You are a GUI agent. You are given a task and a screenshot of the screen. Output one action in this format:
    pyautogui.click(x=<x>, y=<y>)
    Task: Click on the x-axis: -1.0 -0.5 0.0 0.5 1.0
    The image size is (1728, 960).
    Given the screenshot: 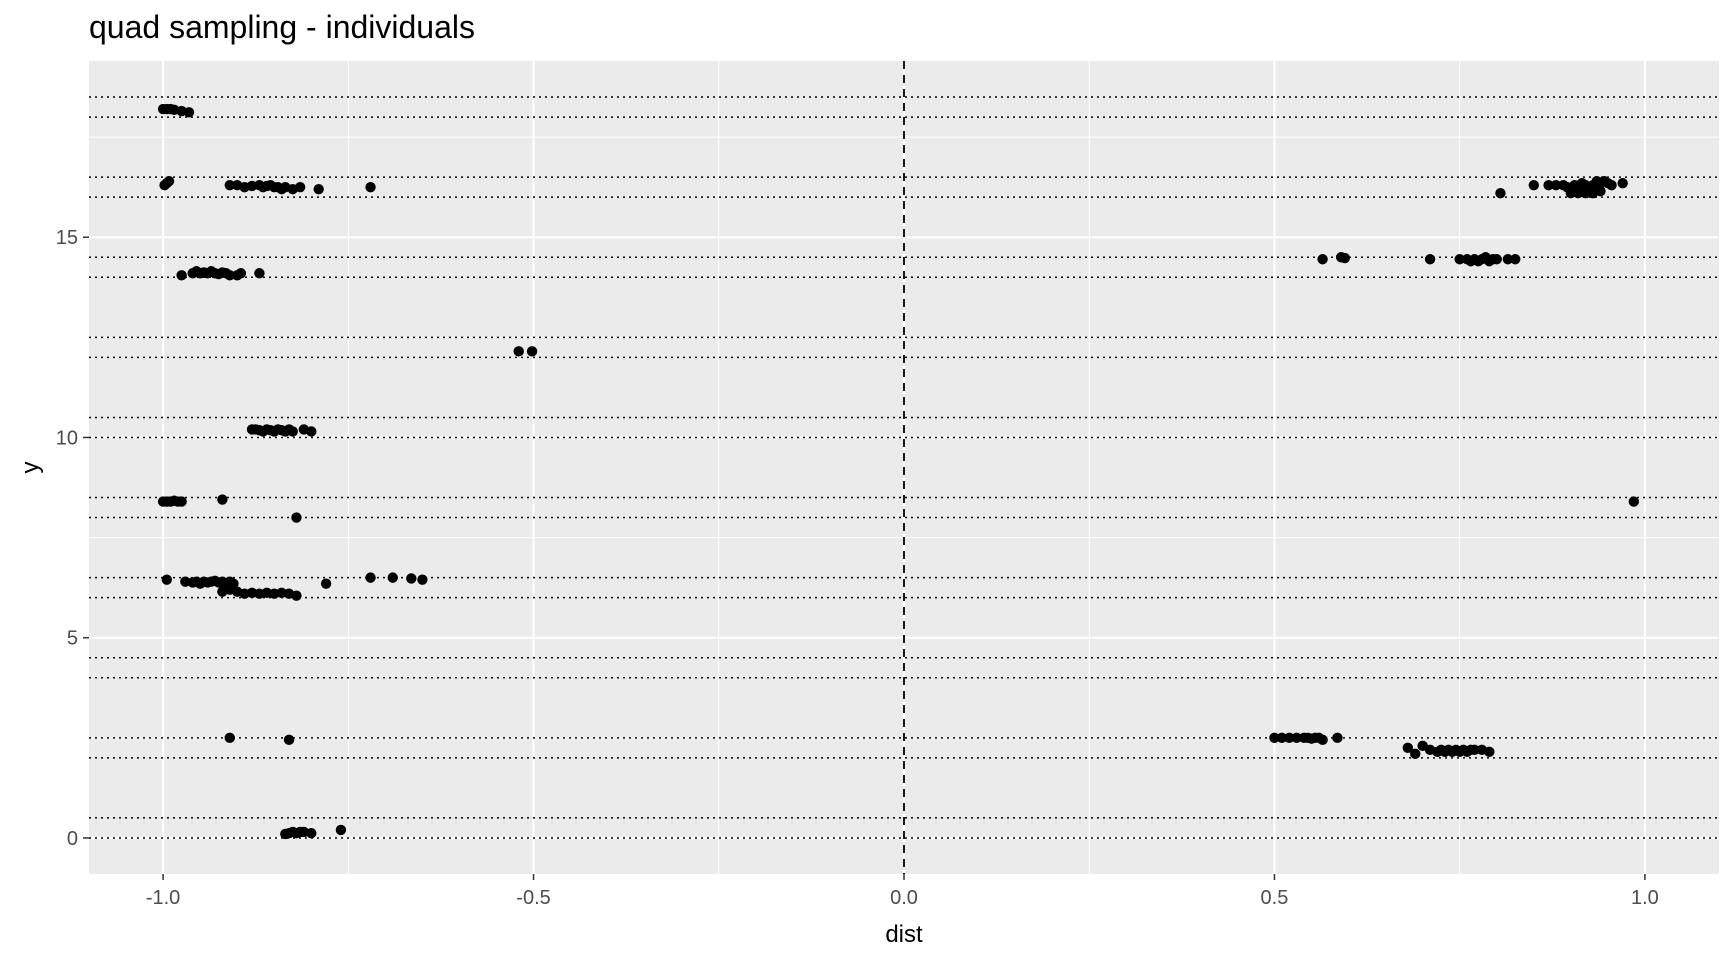 What is the action you would take?
    pyautogui.click(x=902, y=891)
    